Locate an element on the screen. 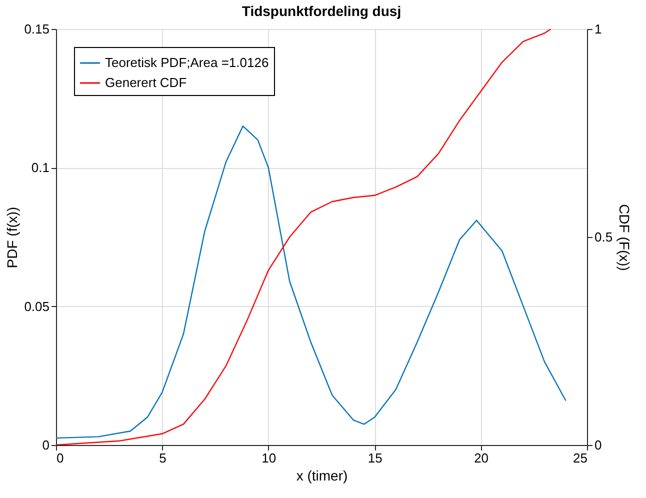  x-axis-title: x (timer) is located at coordinates (322, 476).